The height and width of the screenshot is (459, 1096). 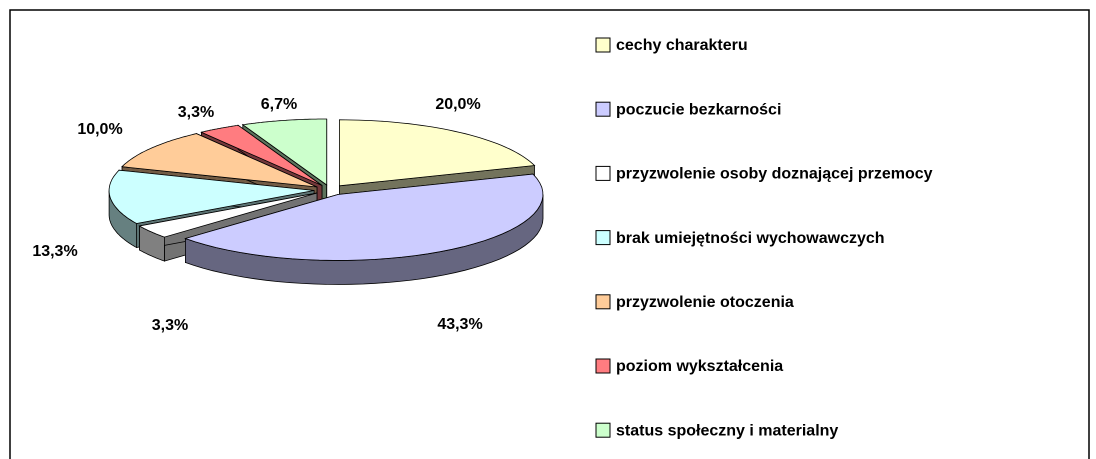 What do you see at coordinates (774, 174) in the screenshot?
I see `legend-label: przyzwolenie osoby doznającej przemocy` at bounding box center [774, 174].